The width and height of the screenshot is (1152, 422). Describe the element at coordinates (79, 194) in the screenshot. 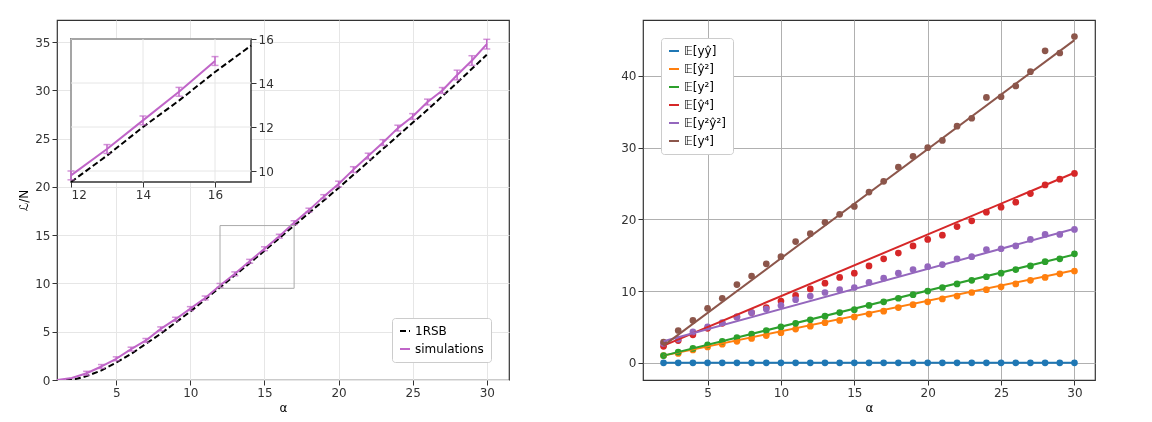

I see `x-tick-label: 12` at that location.